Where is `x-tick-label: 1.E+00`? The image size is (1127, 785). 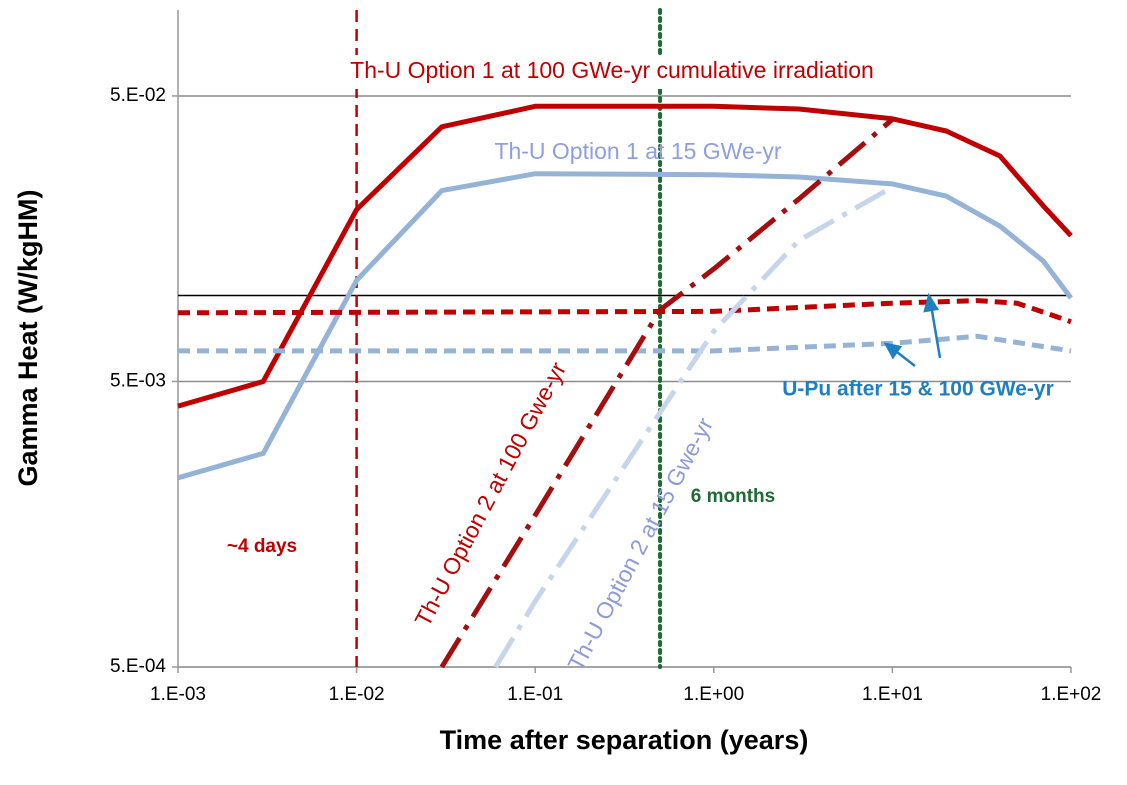 x-tick-label: 1.E+00 is located at coordinates (713, 694).